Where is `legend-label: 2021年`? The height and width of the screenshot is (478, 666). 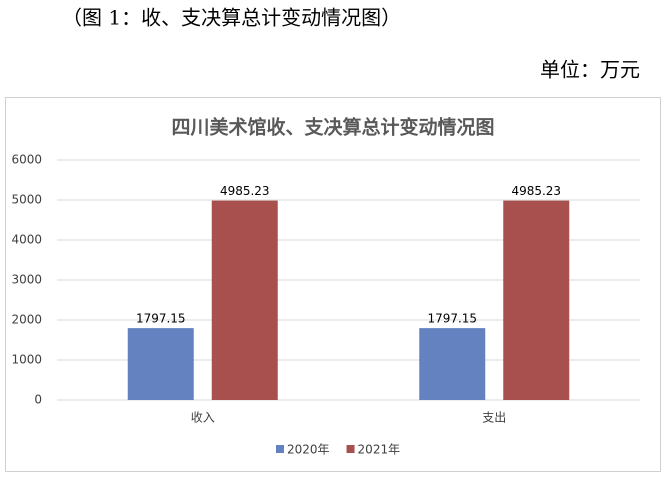 legend-label: 2021年 is located at coordinates (379, 450).